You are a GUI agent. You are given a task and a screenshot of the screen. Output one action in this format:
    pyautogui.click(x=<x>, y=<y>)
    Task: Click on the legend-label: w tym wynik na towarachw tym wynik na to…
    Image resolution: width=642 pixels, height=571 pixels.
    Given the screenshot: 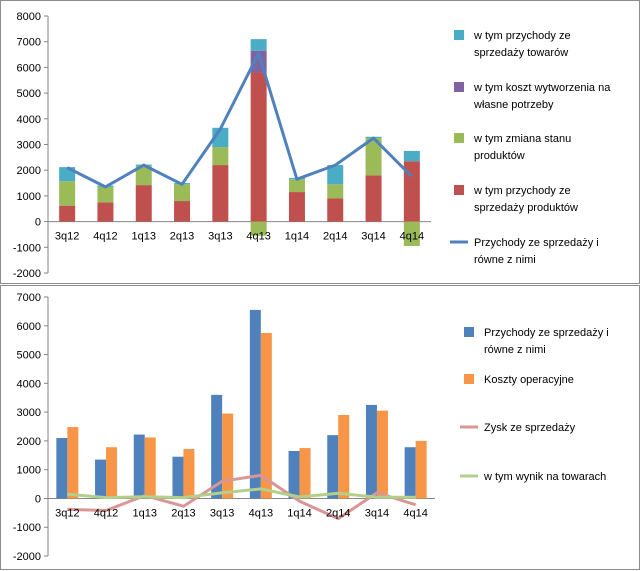 What is the action you would take?
    pyautogui.click(x=544, y=477)
    